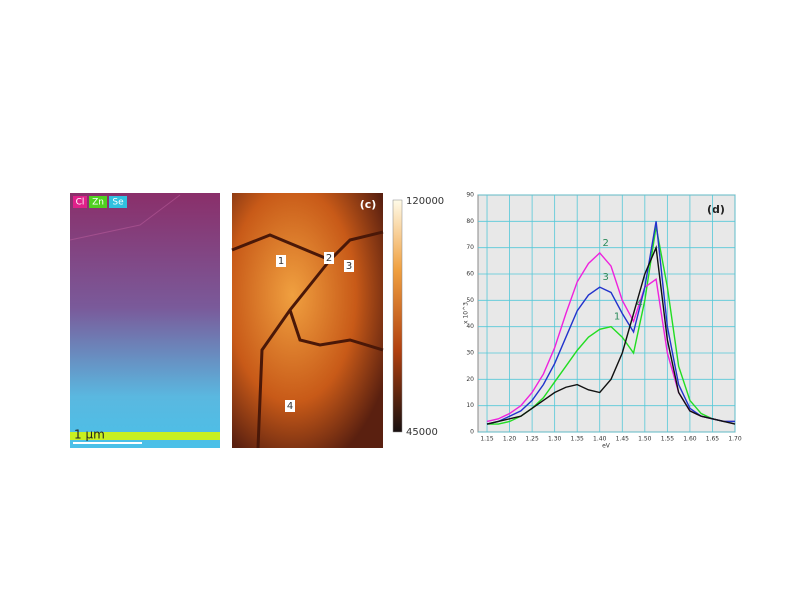  Describe the element at coordinates (145, 436) in the screenshot. I see `zn-layer` at that location.